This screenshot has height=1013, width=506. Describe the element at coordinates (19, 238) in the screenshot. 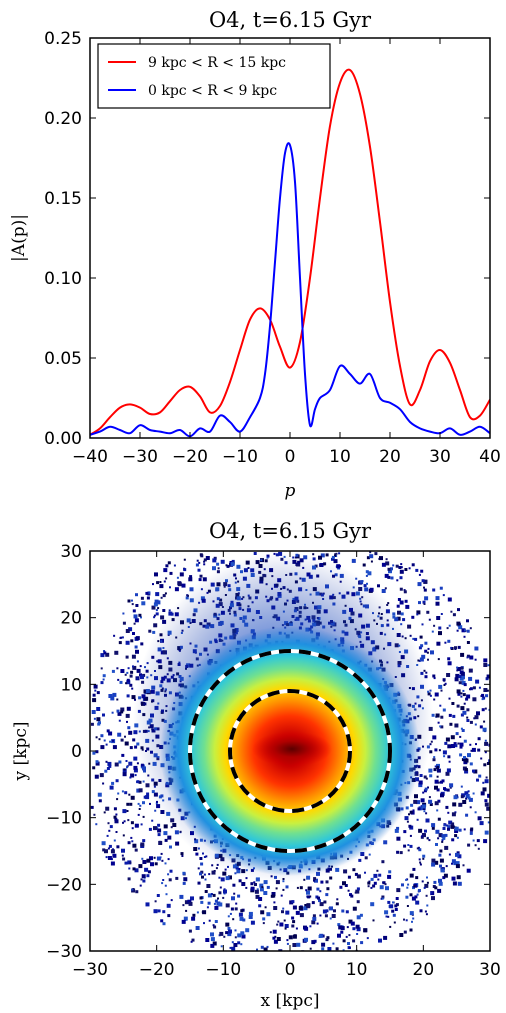

I see `top-y-axis-label: |A(p)|` at that location.